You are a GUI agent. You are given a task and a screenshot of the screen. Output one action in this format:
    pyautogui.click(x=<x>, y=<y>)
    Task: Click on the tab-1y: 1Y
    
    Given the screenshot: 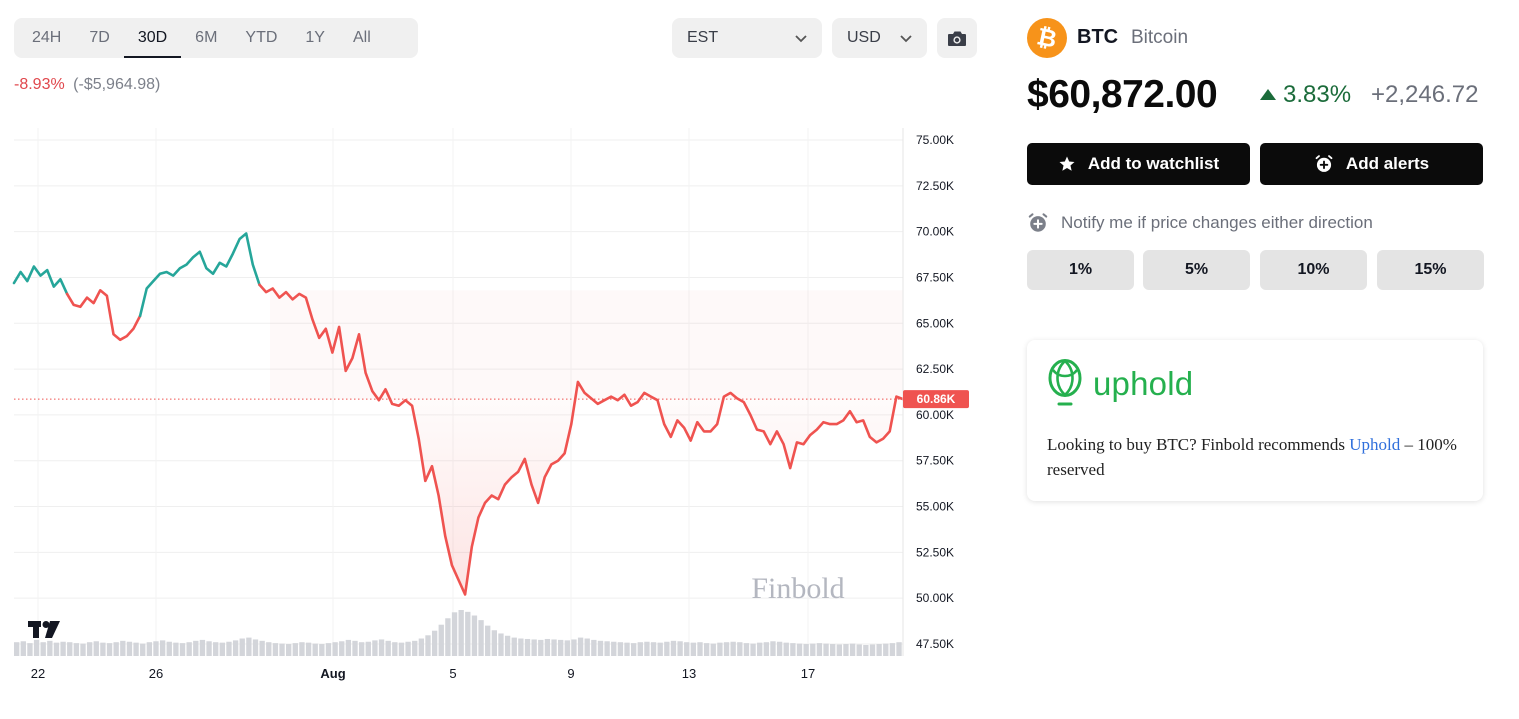 What is the action you would take?
    pyautogui.click(x=315, y=37)
    